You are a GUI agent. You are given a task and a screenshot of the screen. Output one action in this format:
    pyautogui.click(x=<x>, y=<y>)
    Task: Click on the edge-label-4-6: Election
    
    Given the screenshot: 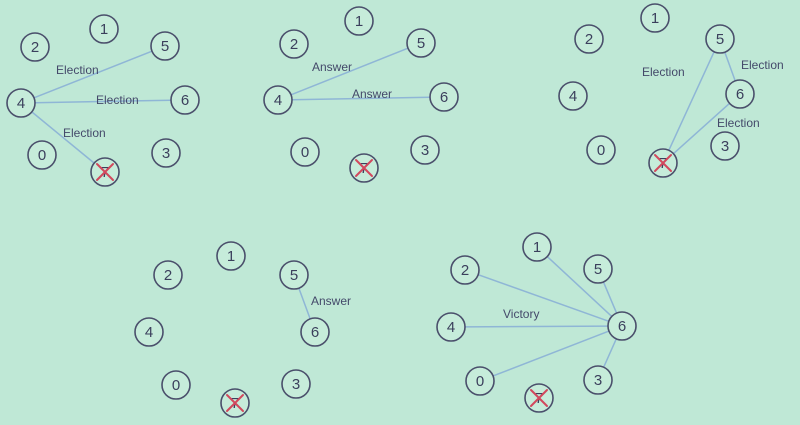 What is the action you would take?
    pyautogui.click(x=117, y=100)
    